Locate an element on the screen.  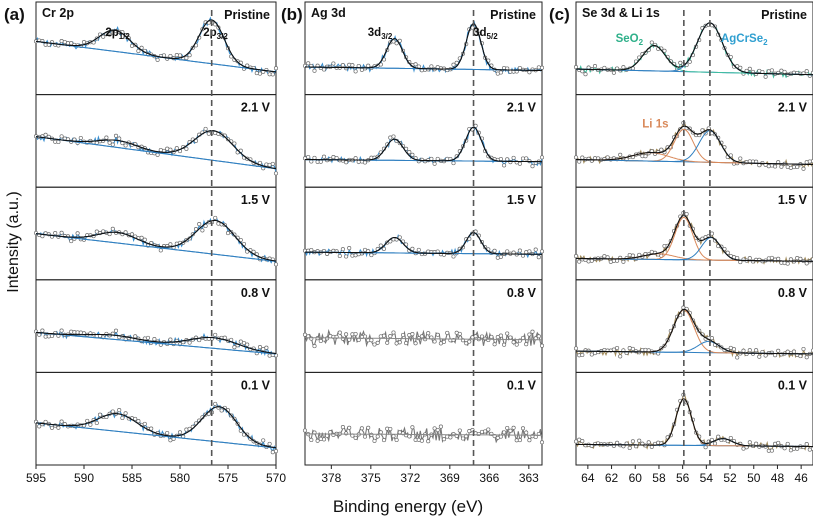
panel-title: Ag 3d is located at coordinates (328, 13).